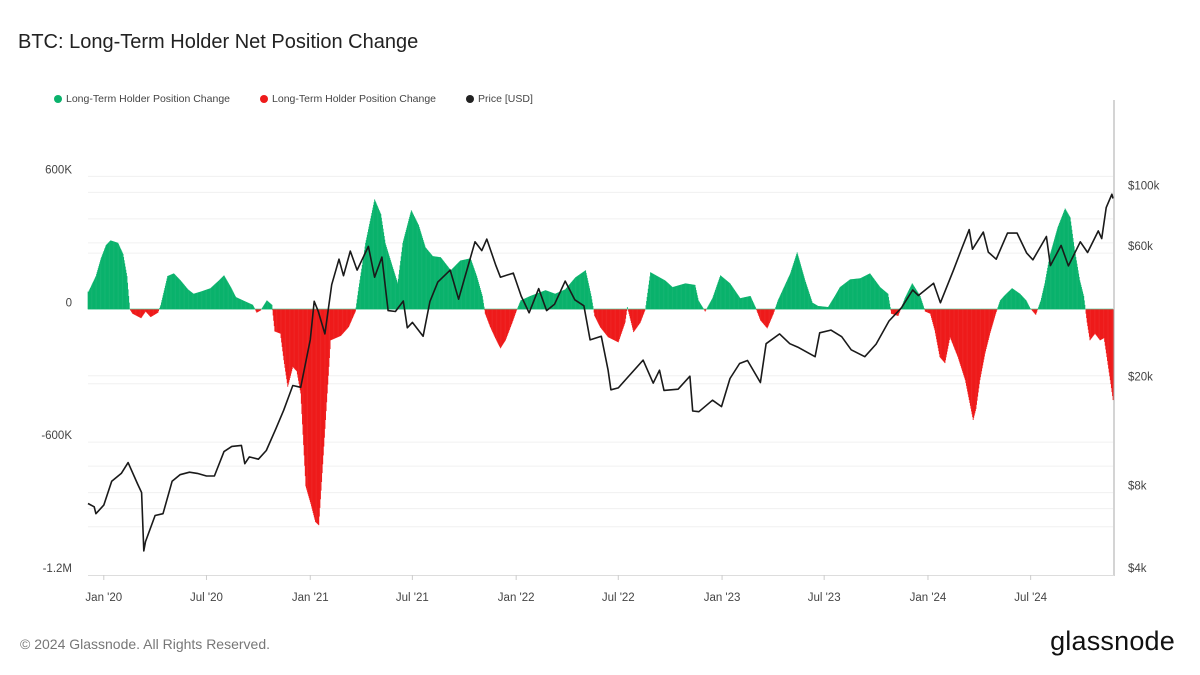 This screenshot has height=675, width=1200. I want to click on legend-item-price: Price [USD], so click(499, 99).